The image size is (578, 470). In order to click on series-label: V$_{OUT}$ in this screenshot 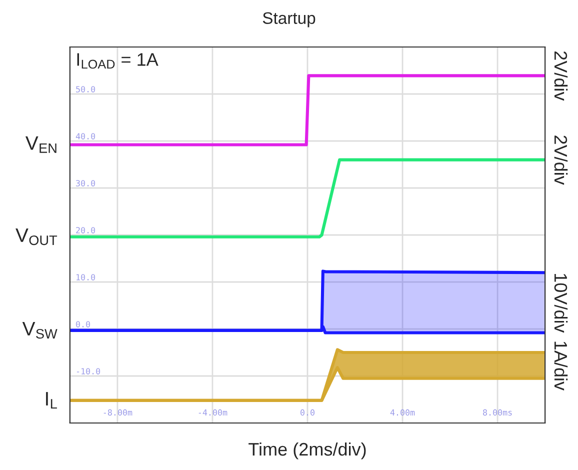, I will do `click(37, 237)`.